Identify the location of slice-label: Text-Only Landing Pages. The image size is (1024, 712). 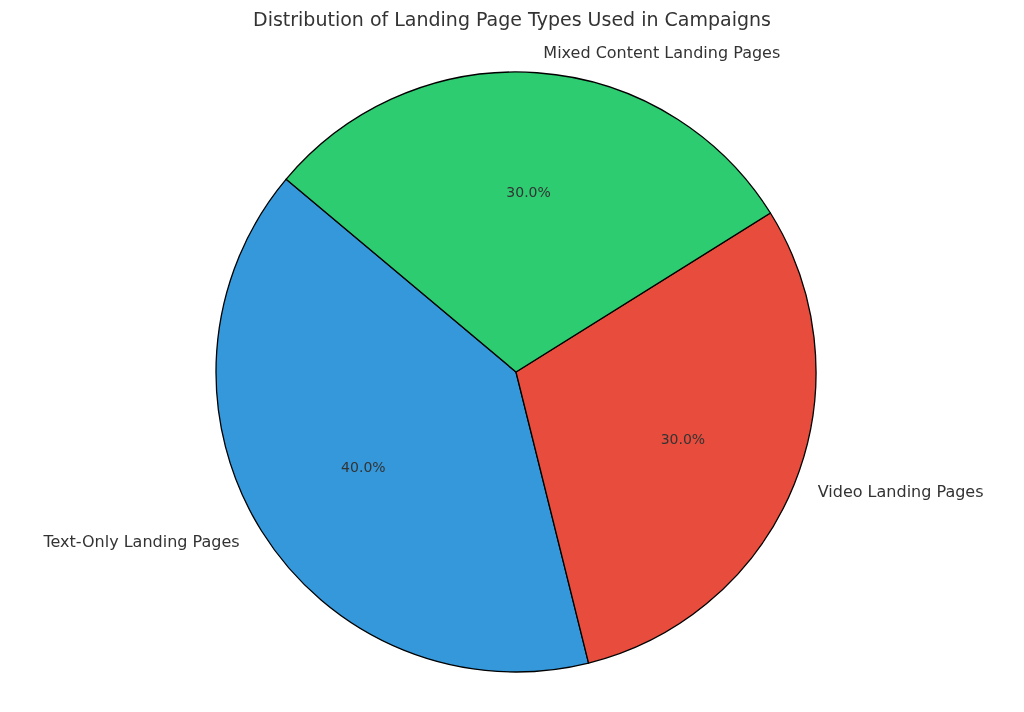
(141, 542).